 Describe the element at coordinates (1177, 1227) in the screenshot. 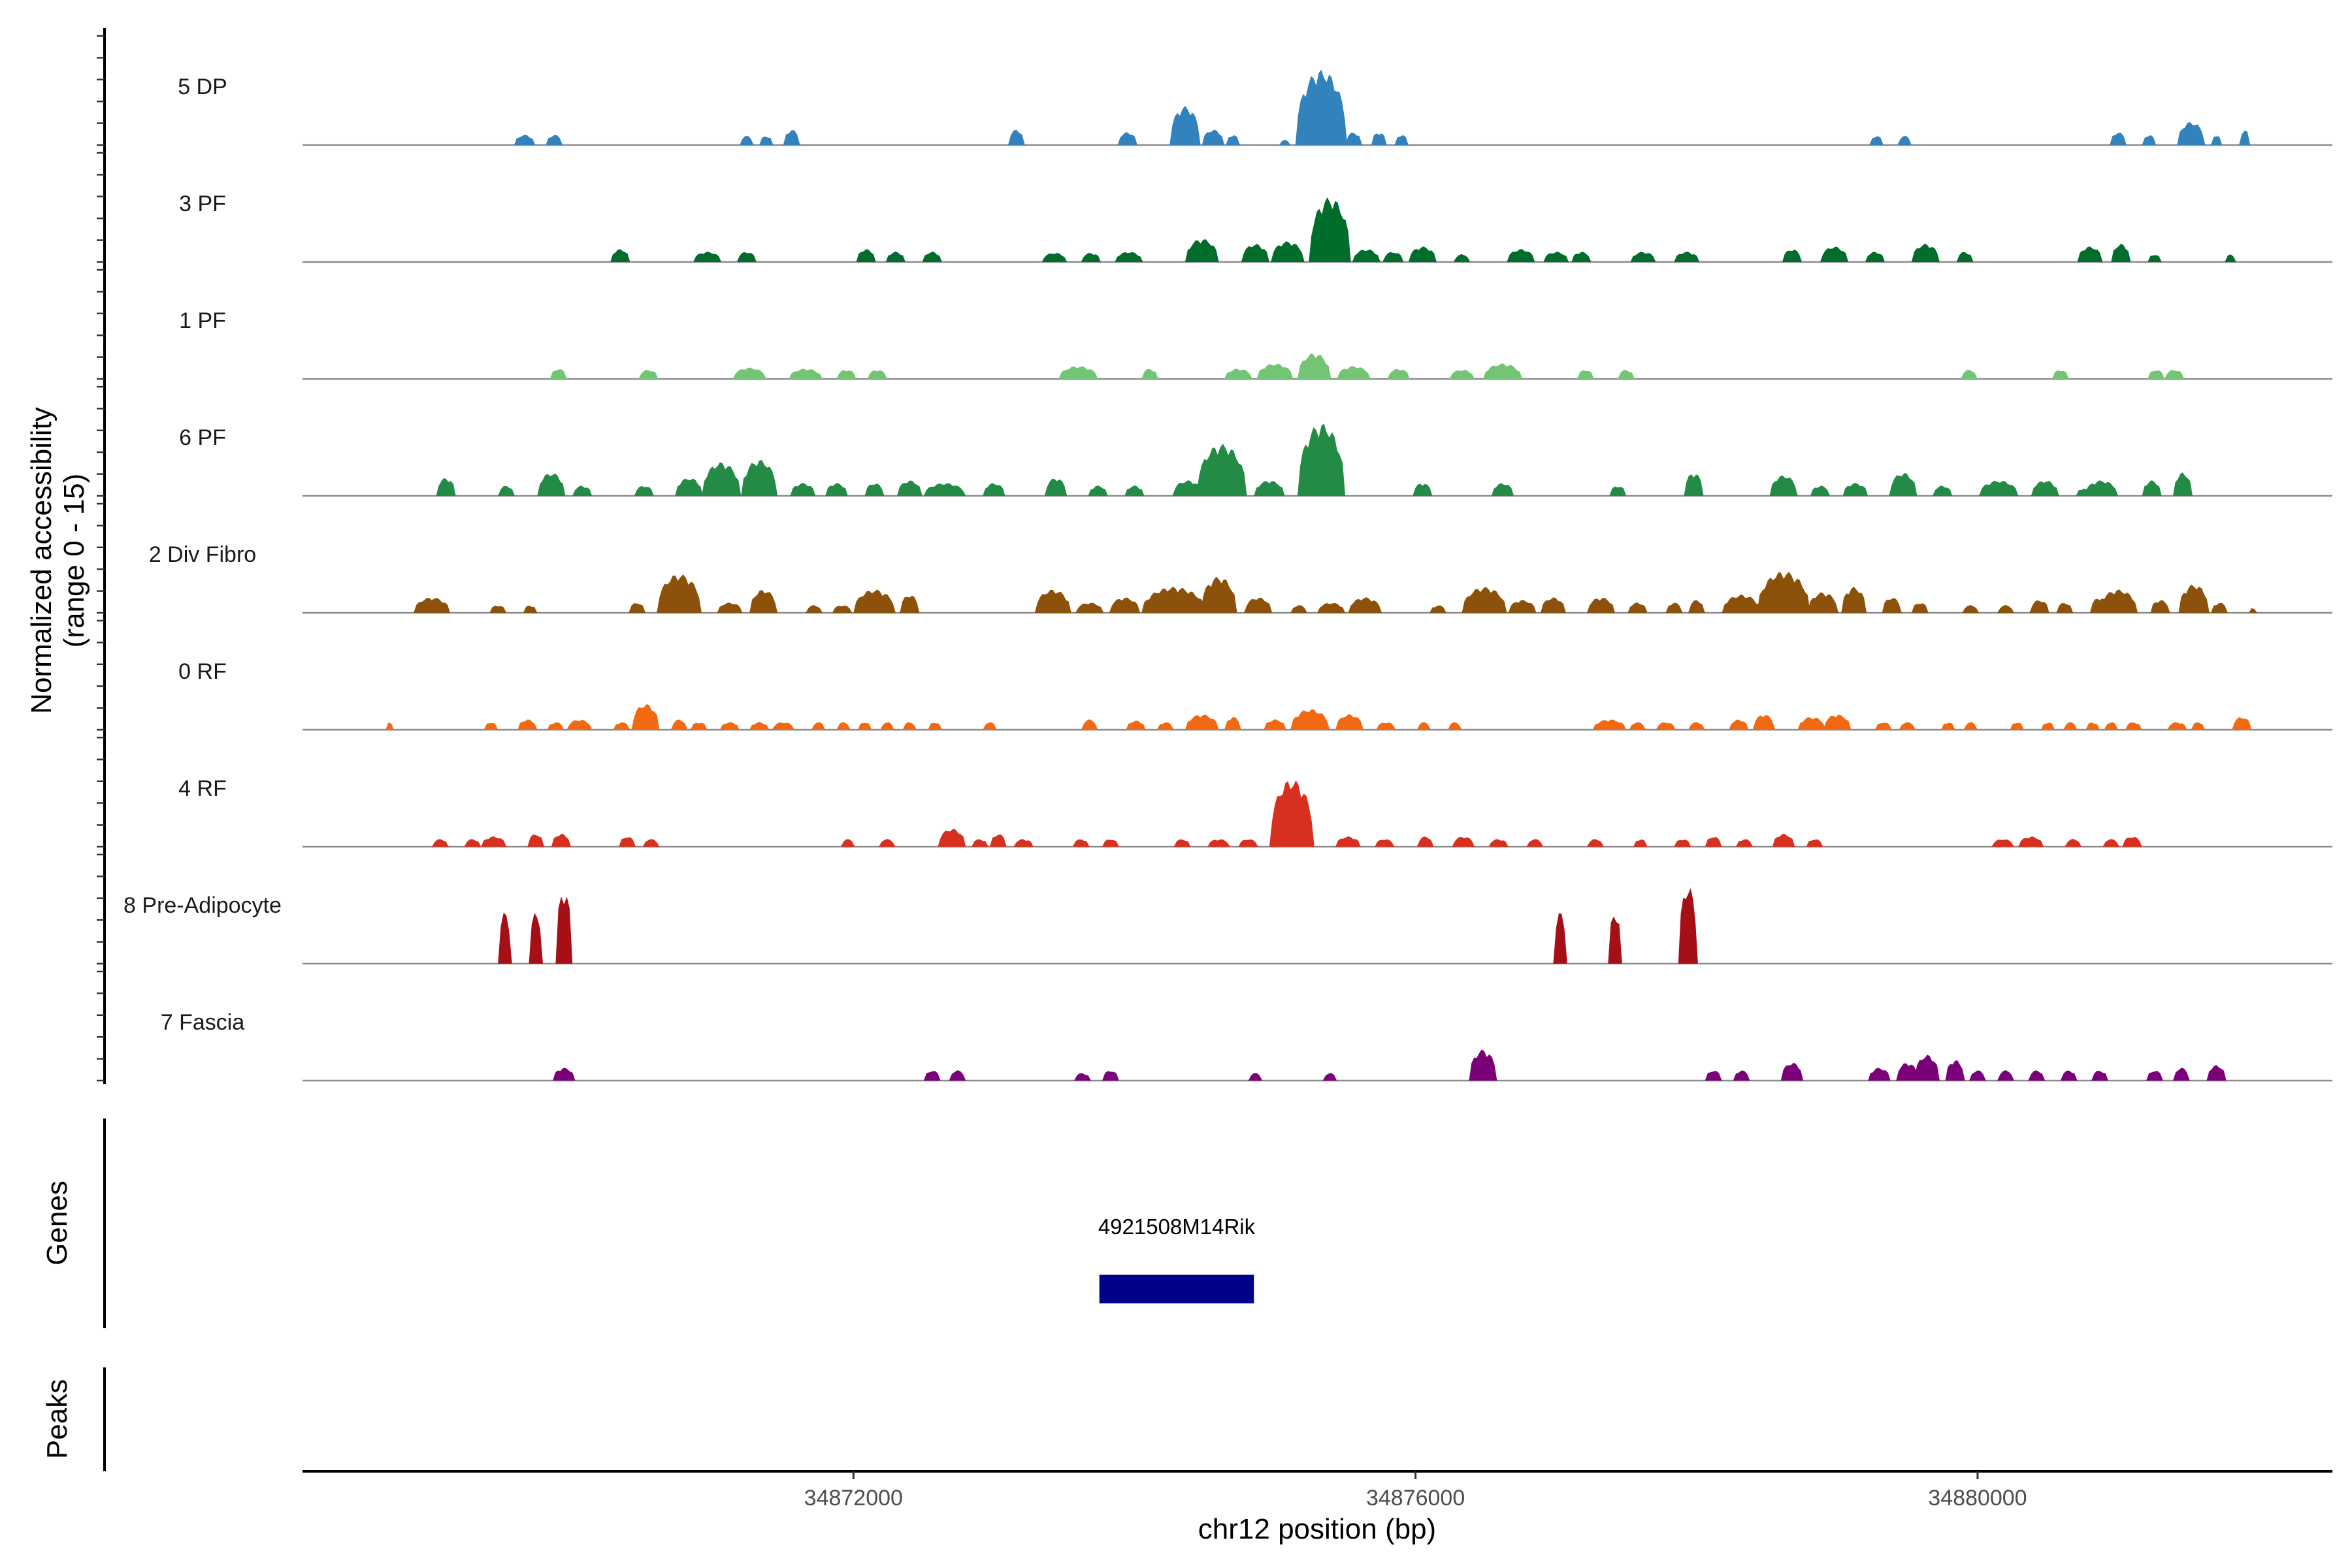

I see `gene-name-label: 4921508M14Rik` at that location.